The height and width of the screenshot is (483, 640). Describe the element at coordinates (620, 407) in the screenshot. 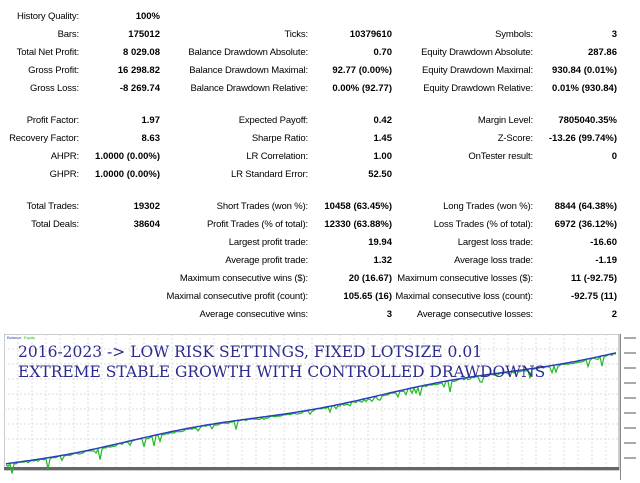

I see `price-axis` at that location.